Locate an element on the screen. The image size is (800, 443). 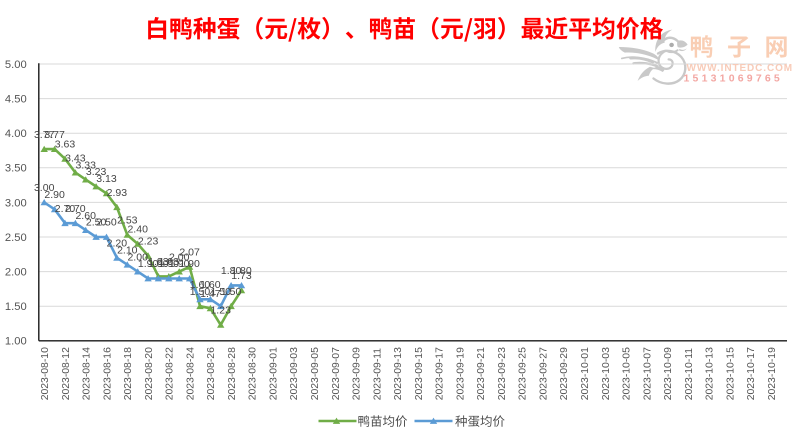
svg-text: 2023-10-13 is located at coordinates (710, 373).